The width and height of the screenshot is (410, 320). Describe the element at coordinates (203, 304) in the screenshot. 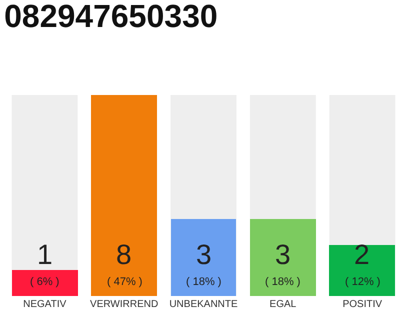

I see `x-tick-label: UNBEKANNTE` at that location.